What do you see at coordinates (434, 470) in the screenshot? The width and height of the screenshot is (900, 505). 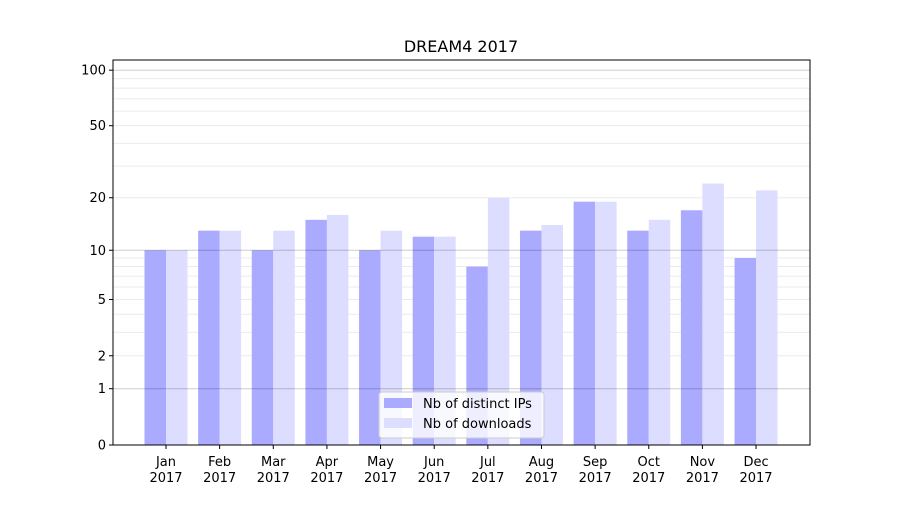 I see `x-tick-label: Jun 2017` at bounding box center [434, 470].